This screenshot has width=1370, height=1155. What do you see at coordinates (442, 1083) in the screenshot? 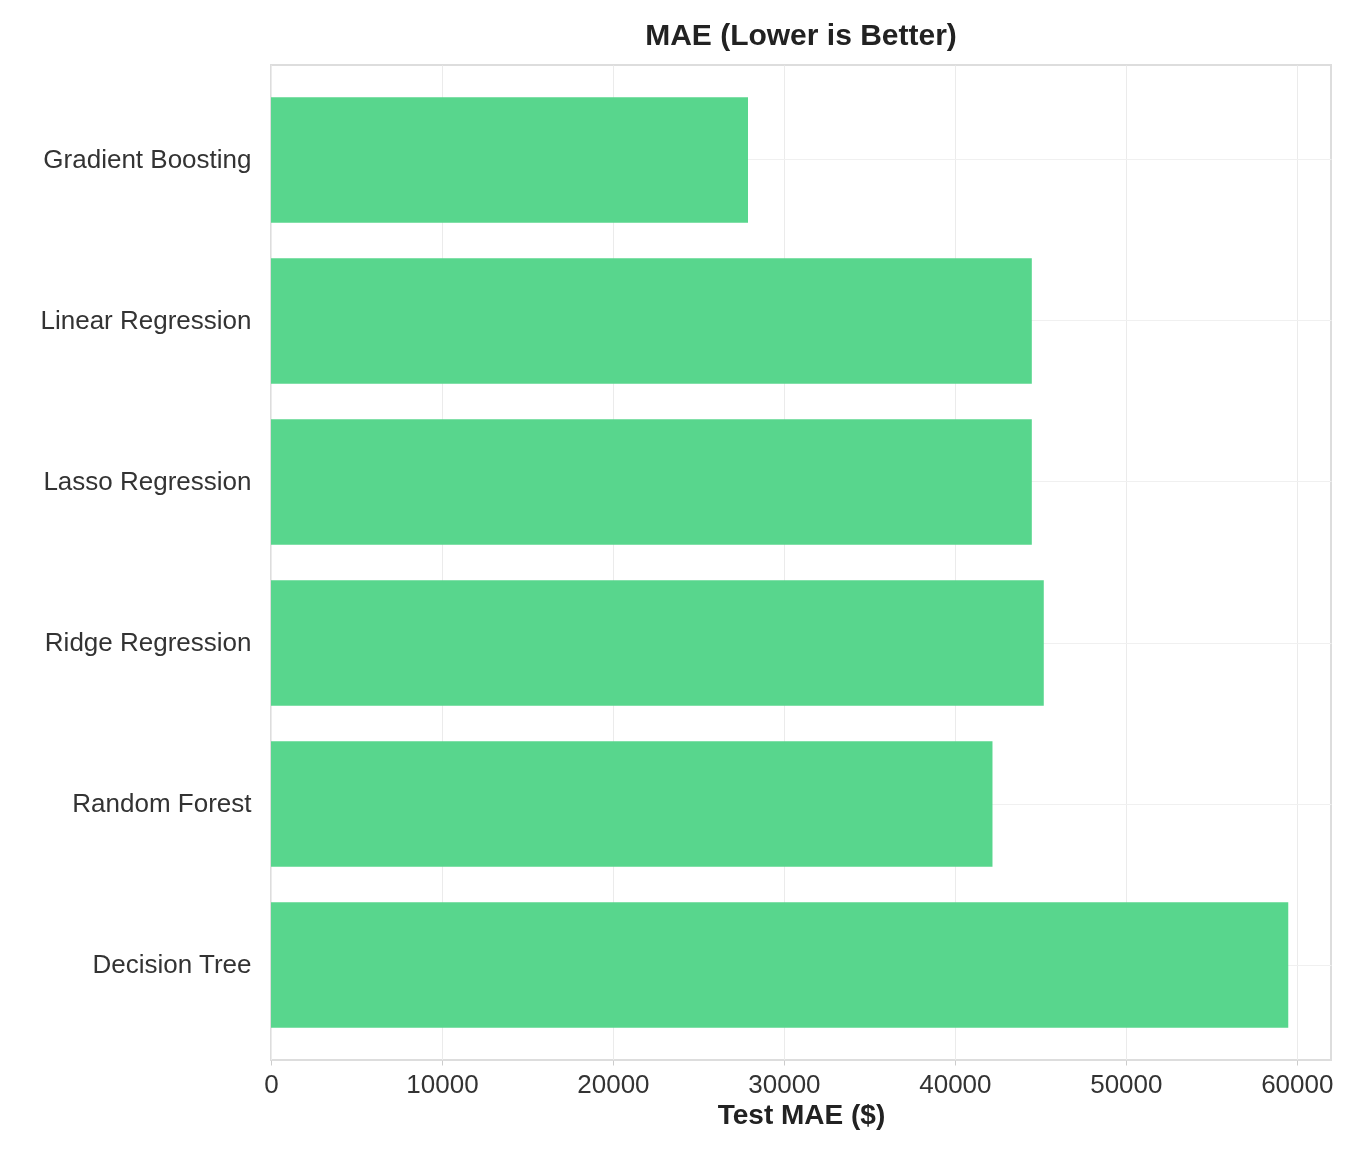
I see `x-tick-label: 10000` at bounding box center [442, 1083].